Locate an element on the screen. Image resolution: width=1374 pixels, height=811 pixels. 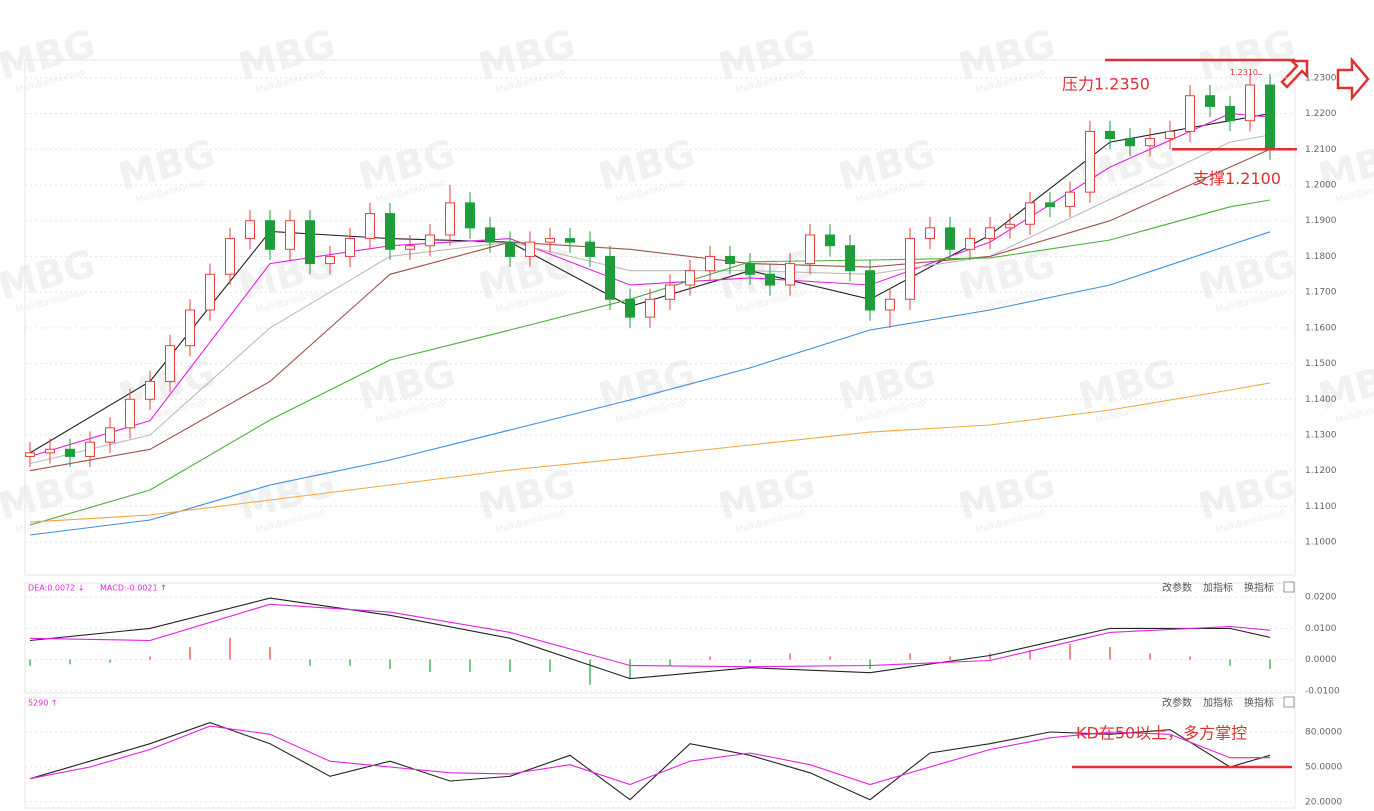
y-tick-label: 1.1000 is located at coordinates (1321, 543).